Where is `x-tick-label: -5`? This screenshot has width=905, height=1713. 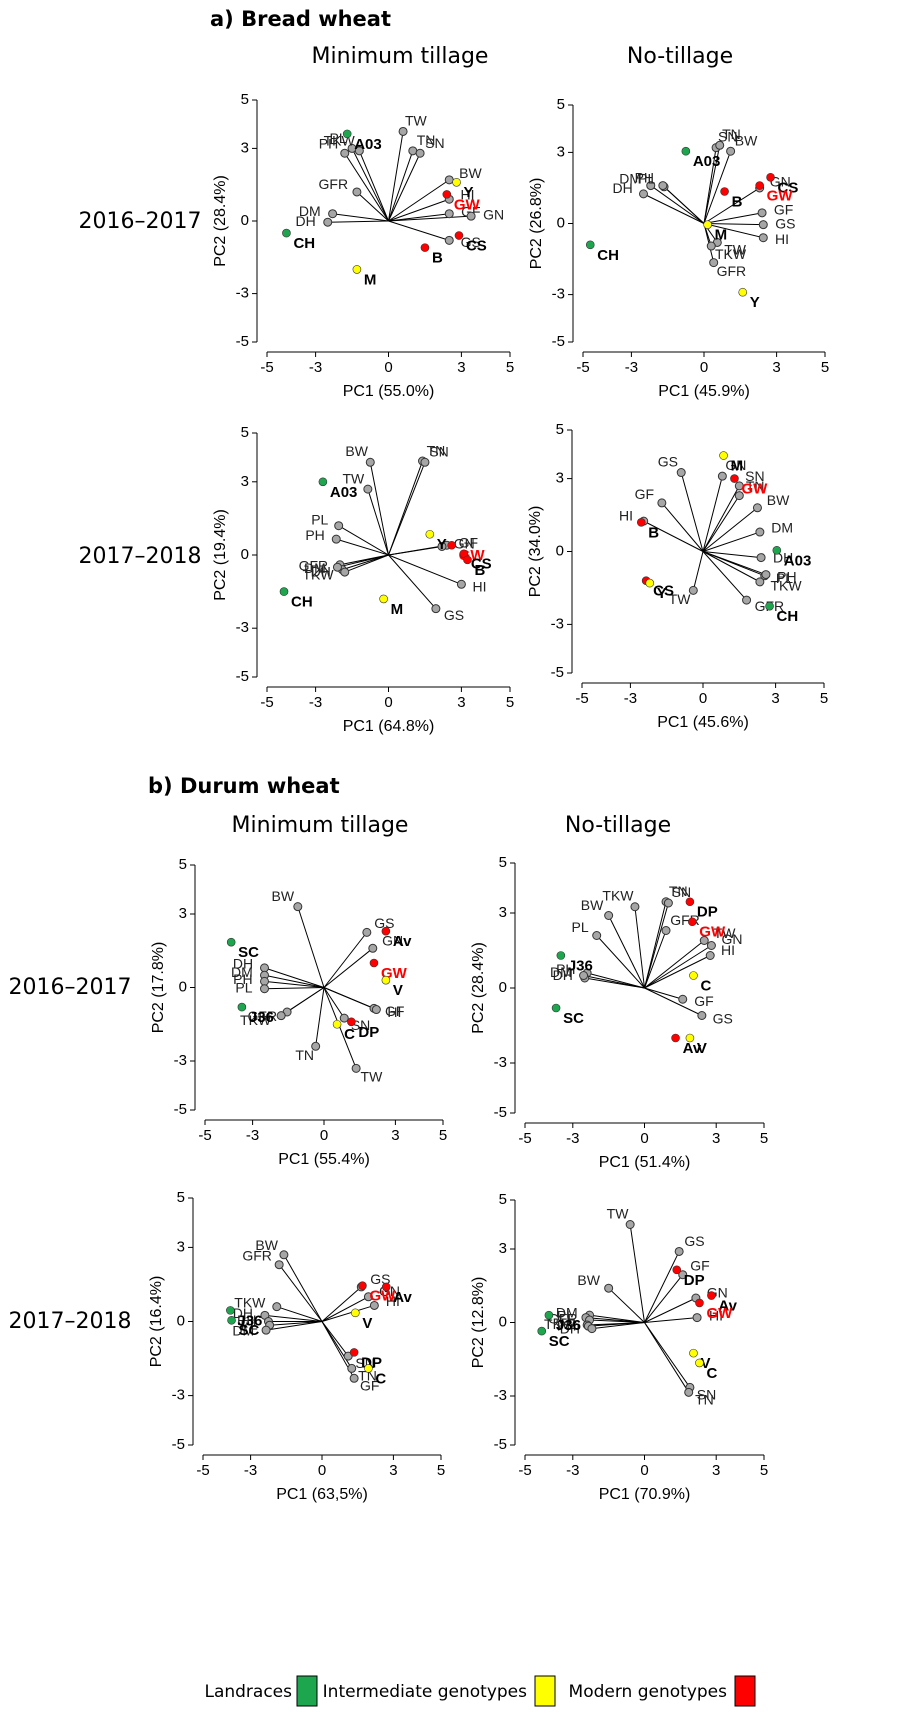
x-tick-label: -5 is located at coordinates (524, 1470).